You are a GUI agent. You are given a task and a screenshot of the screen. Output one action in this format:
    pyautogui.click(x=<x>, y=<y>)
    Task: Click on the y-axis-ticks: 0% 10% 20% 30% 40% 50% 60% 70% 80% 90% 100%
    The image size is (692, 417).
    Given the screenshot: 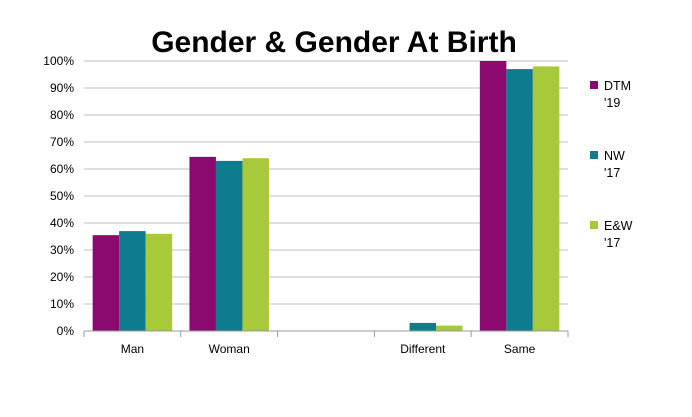 What is the action you would take?
    pyautogui.click(x=58, y=196)
    